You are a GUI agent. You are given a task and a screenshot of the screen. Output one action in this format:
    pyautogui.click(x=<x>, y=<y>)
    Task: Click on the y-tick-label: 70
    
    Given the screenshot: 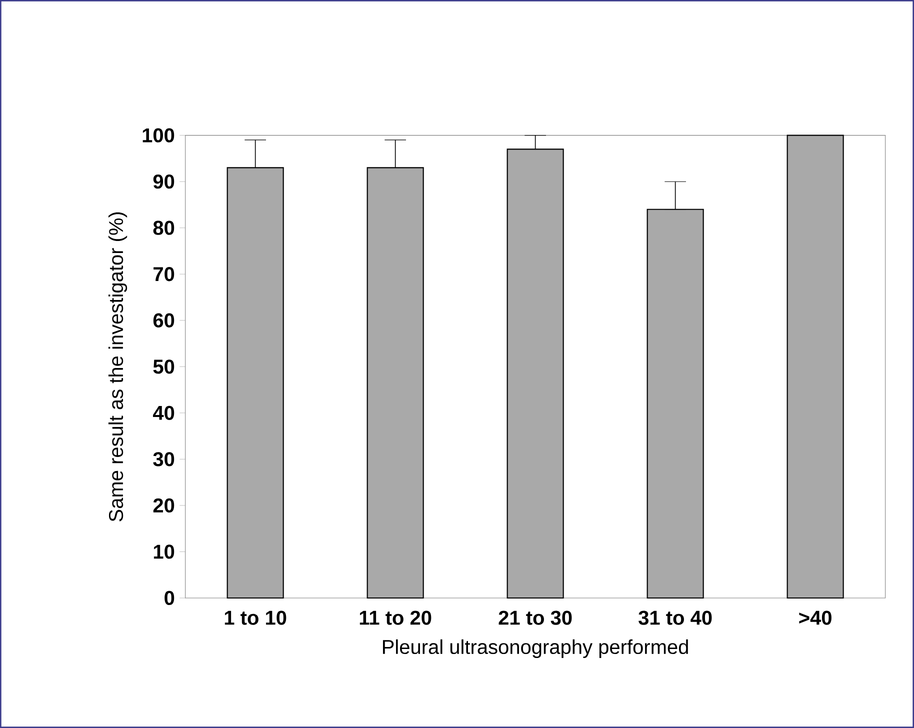 What is the action you would take?
    pyautogui.click(x=164, y=274)
    